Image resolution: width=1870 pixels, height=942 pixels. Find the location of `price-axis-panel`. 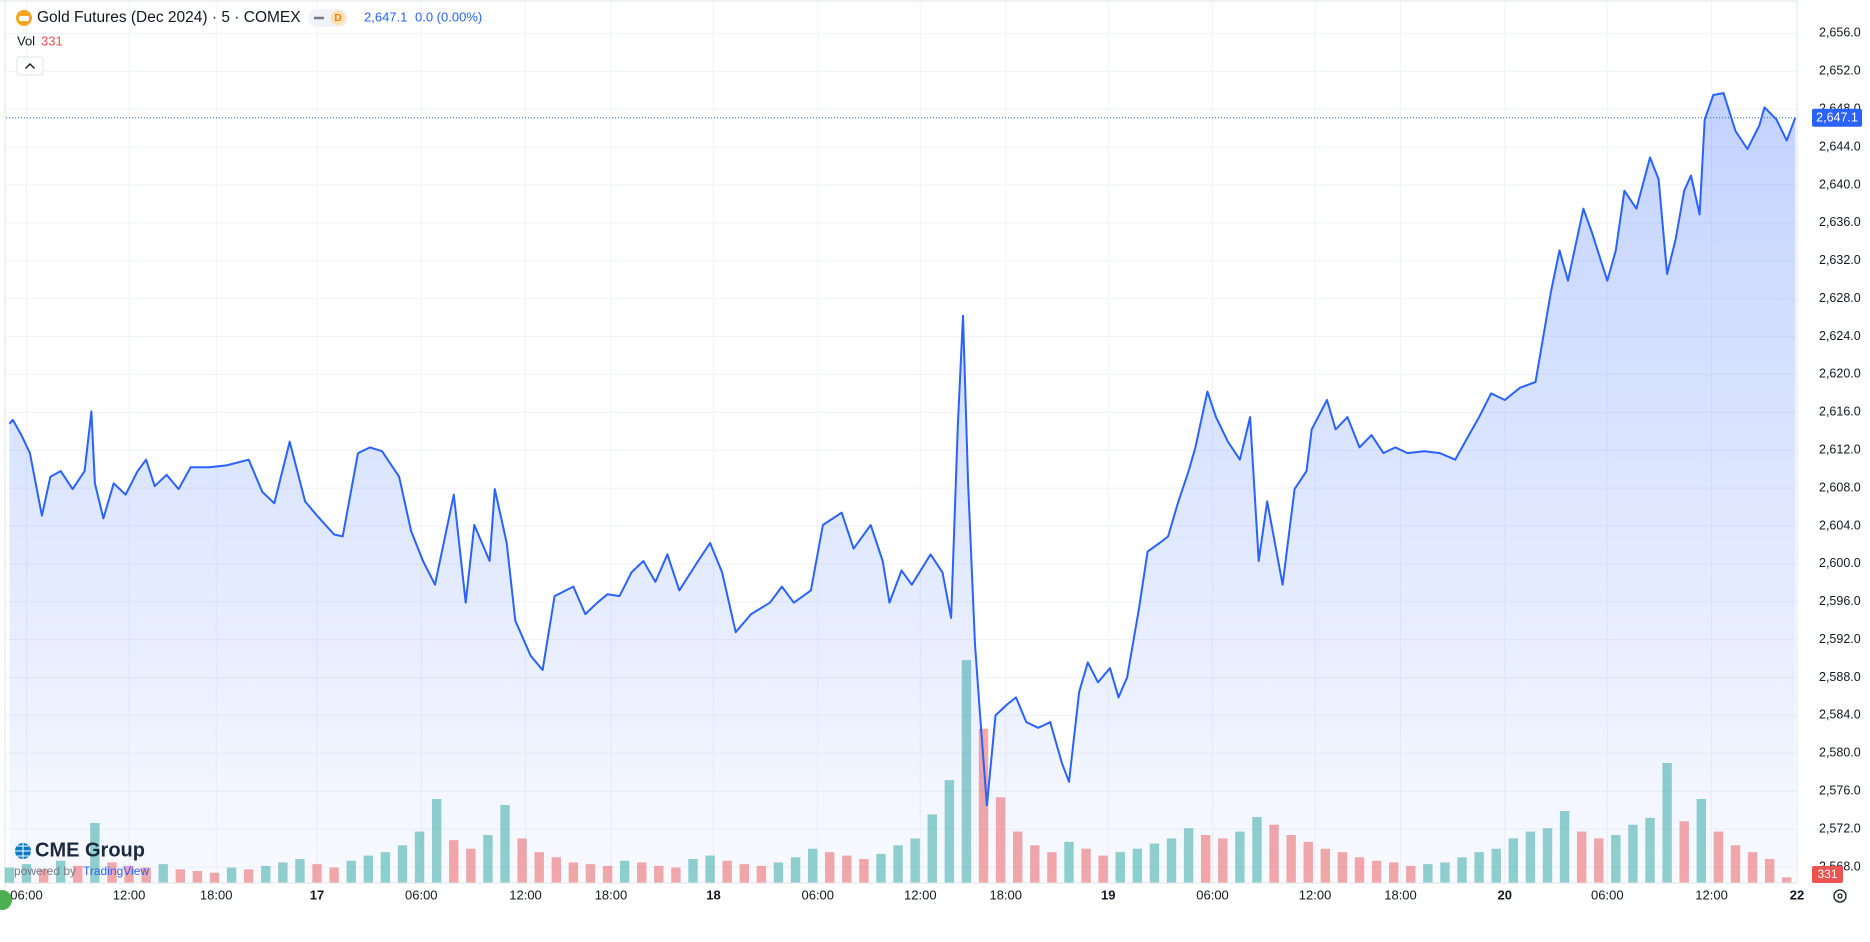

price-axis-panel is located at coordinates (1833, 453).